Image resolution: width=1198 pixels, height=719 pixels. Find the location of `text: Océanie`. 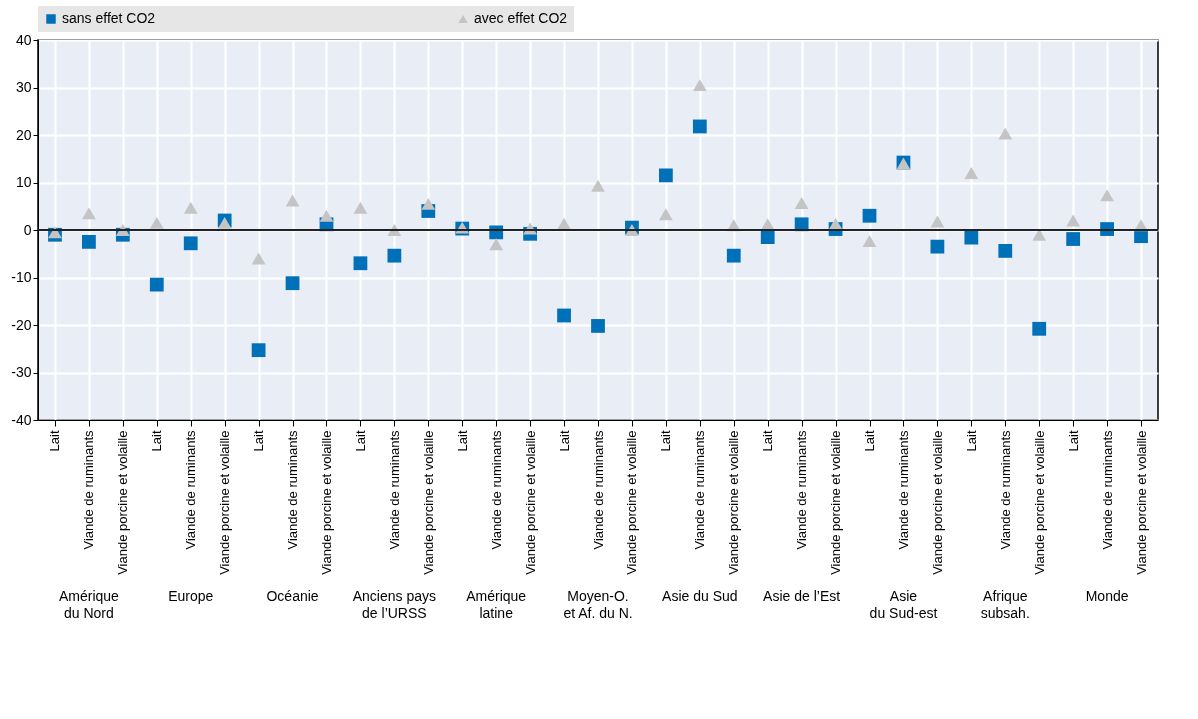

text: Océanie is located at coordinates (292, 596).